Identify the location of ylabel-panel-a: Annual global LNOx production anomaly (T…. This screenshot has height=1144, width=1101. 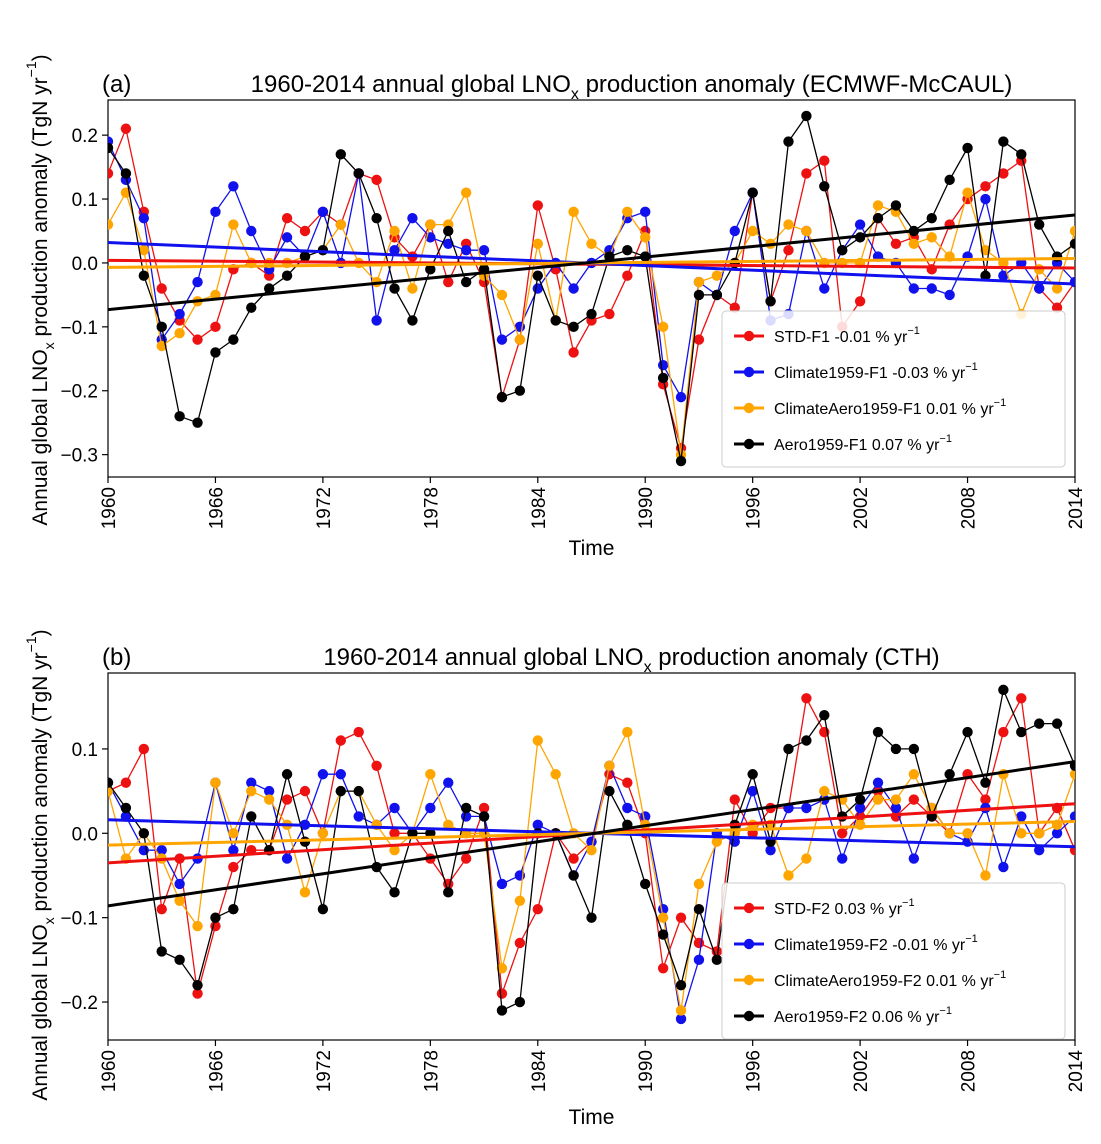
(40, 289).